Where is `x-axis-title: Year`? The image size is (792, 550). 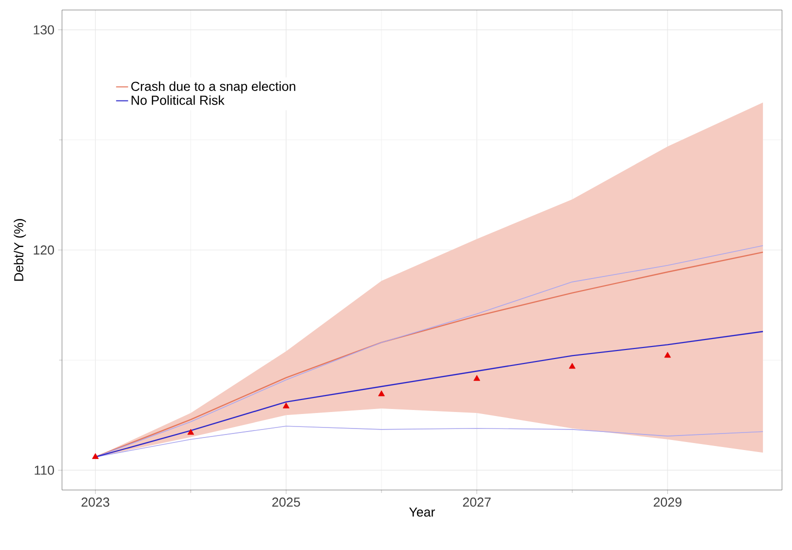 x-axis-title: Year is located at coordinates (422, 512).